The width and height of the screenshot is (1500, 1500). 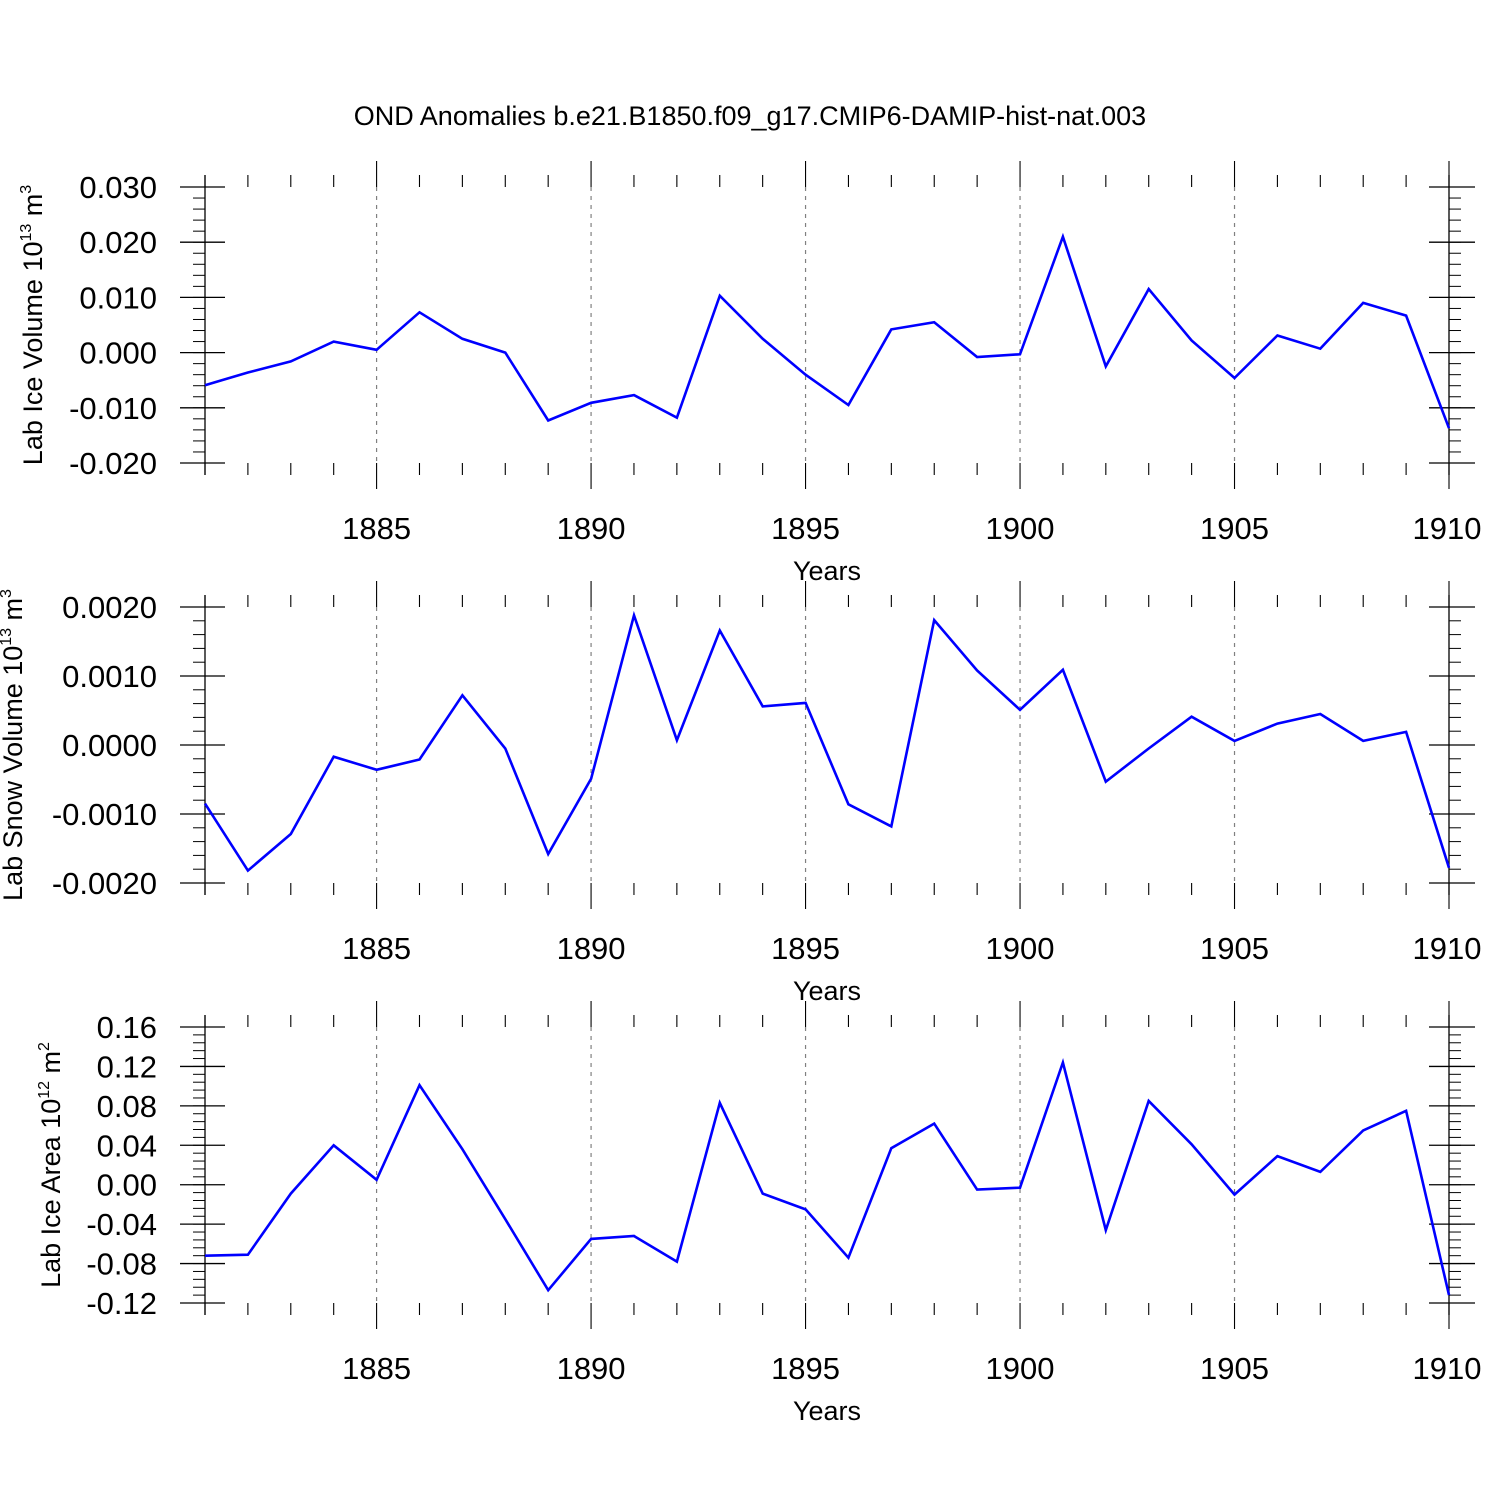 What do you see at coordinates (113, 463) in the screenshot?
I see `y-tick-label: -0.020` at bounding box center [113, 463].